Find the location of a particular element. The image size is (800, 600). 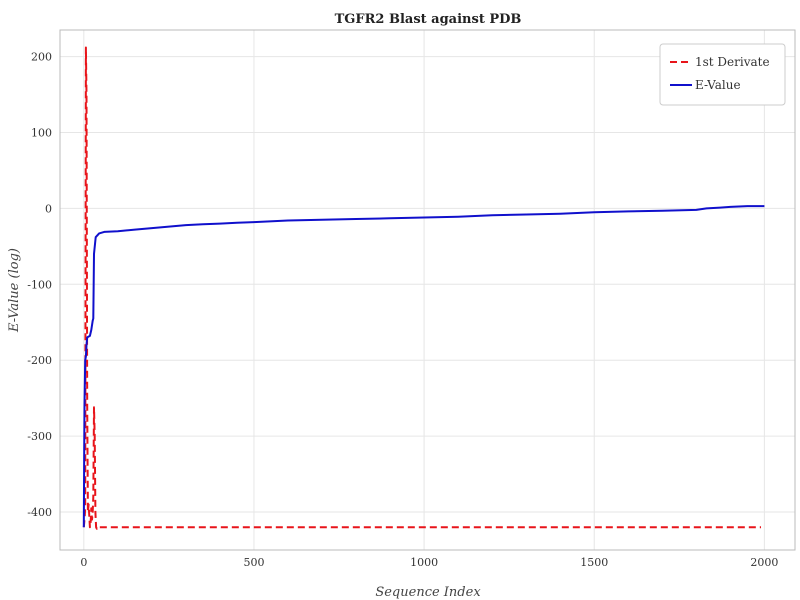

y-tick-label: 100 is located at coordinates (41, 132).